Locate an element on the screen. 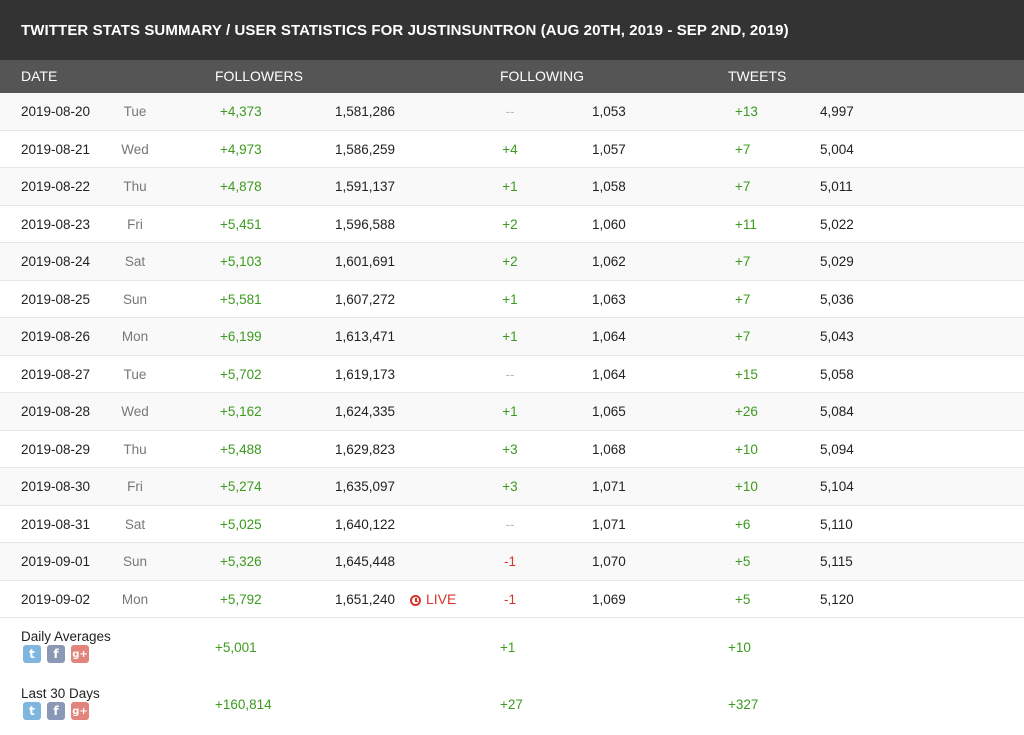 This screenshot has width=1024, height=735. followers-total-cell: 1,640,122 is located at coordinates (365, 524).